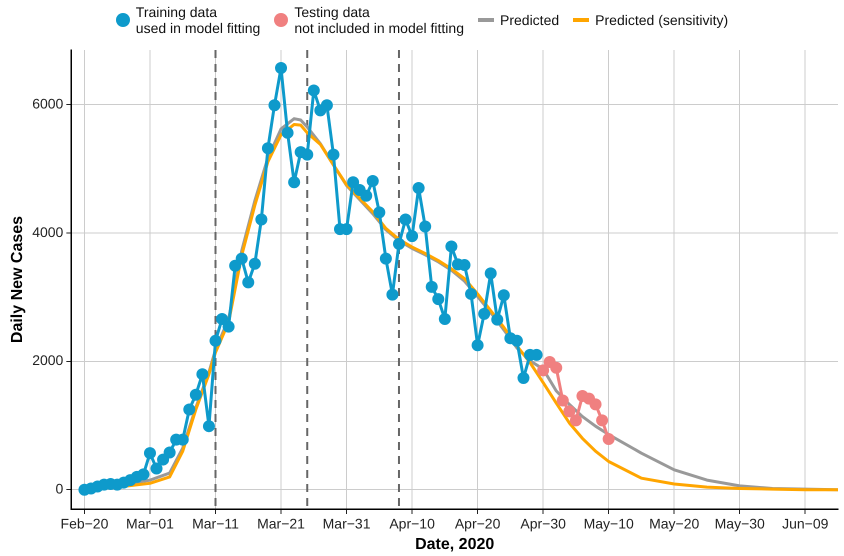  I want to click on x-tick-label: Mar−21, so click(281, 523).